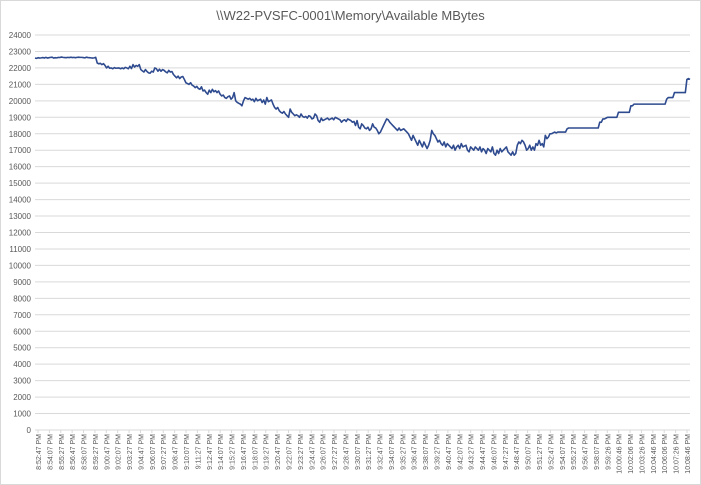  Describe the element at coordinates (107, 452) in the screenshot. I see `x-tick-label: 9:00:47 PM` at that location.